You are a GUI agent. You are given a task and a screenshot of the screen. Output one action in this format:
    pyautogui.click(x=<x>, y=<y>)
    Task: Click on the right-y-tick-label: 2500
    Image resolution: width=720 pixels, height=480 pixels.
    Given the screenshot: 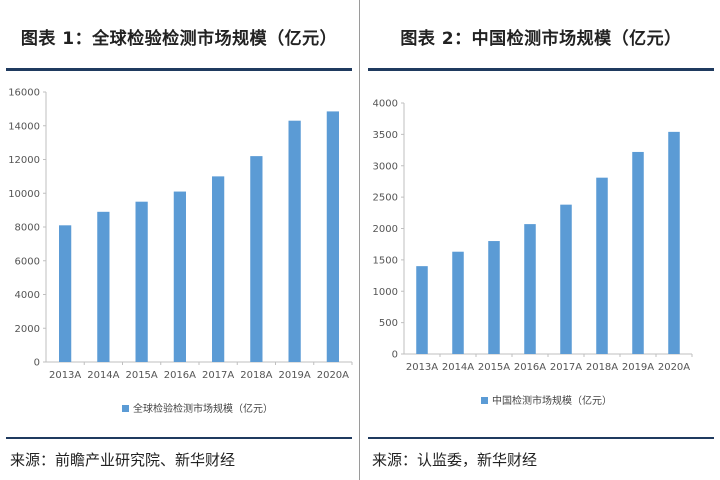 What is the action you would take?
    pyautogui.click(x=385, y=198)
    